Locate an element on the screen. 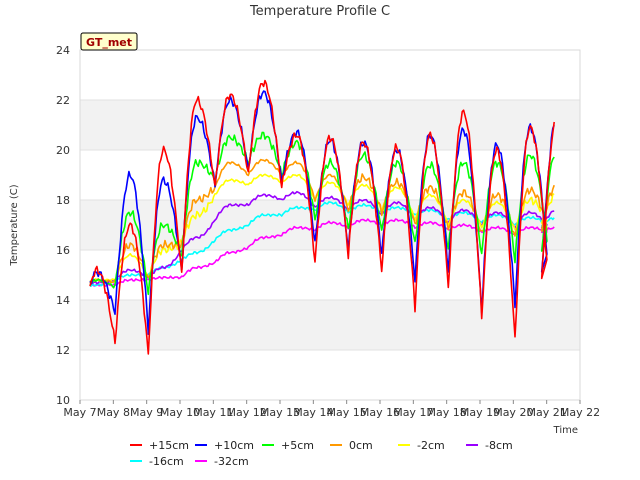 This screenshot has width=640, height=480. legend-item: +5cm is located at coordinates (288, 445).